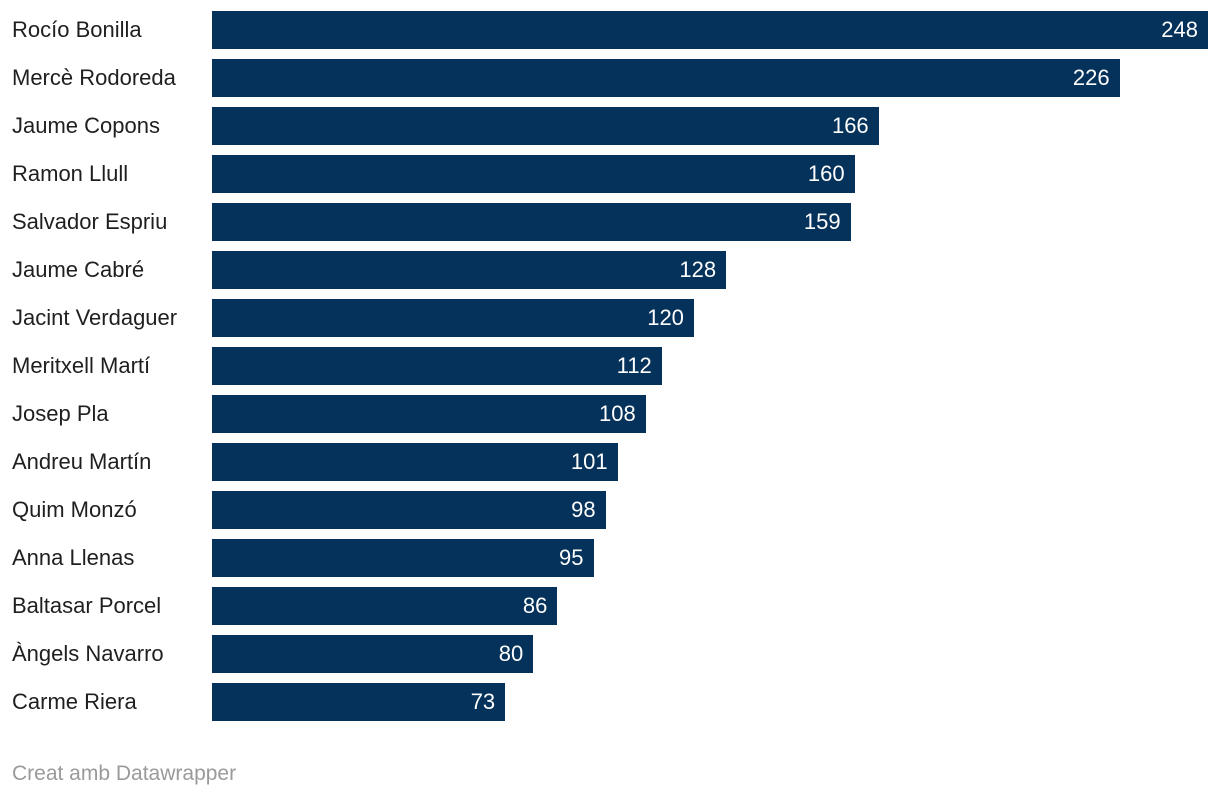  I want to click on chart-row: Ramon Llull 160, so click(610, 174).